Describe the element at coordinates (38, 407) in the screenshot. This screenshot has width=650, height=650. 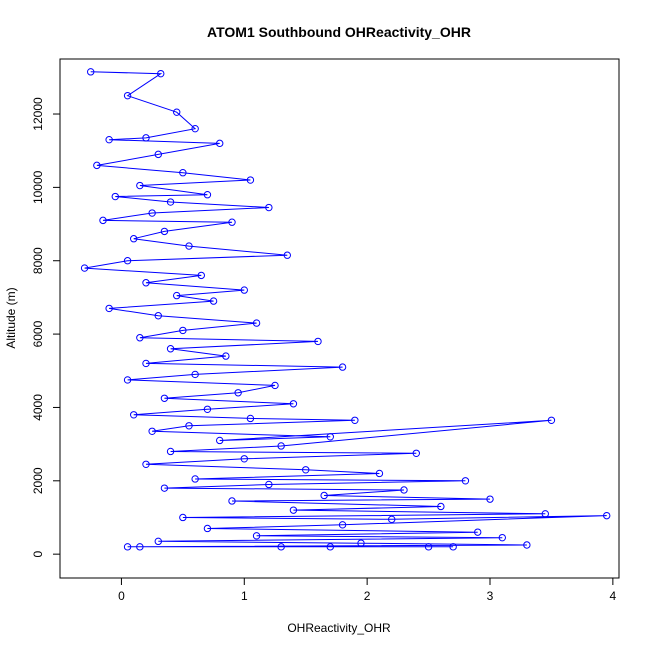
I see `y-tick-label: 4000` at that location.